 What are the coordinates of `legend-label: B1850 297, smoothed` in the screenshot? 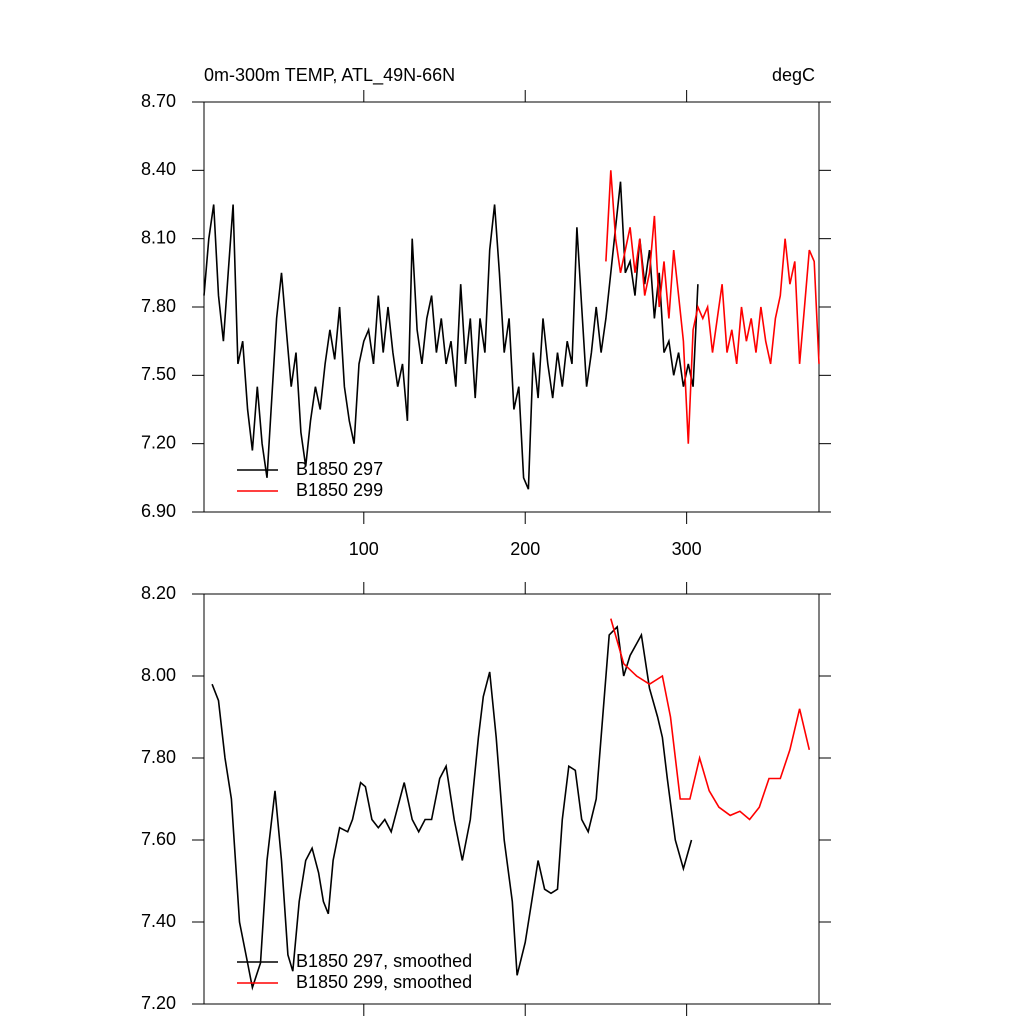 It's located at (384, 961).